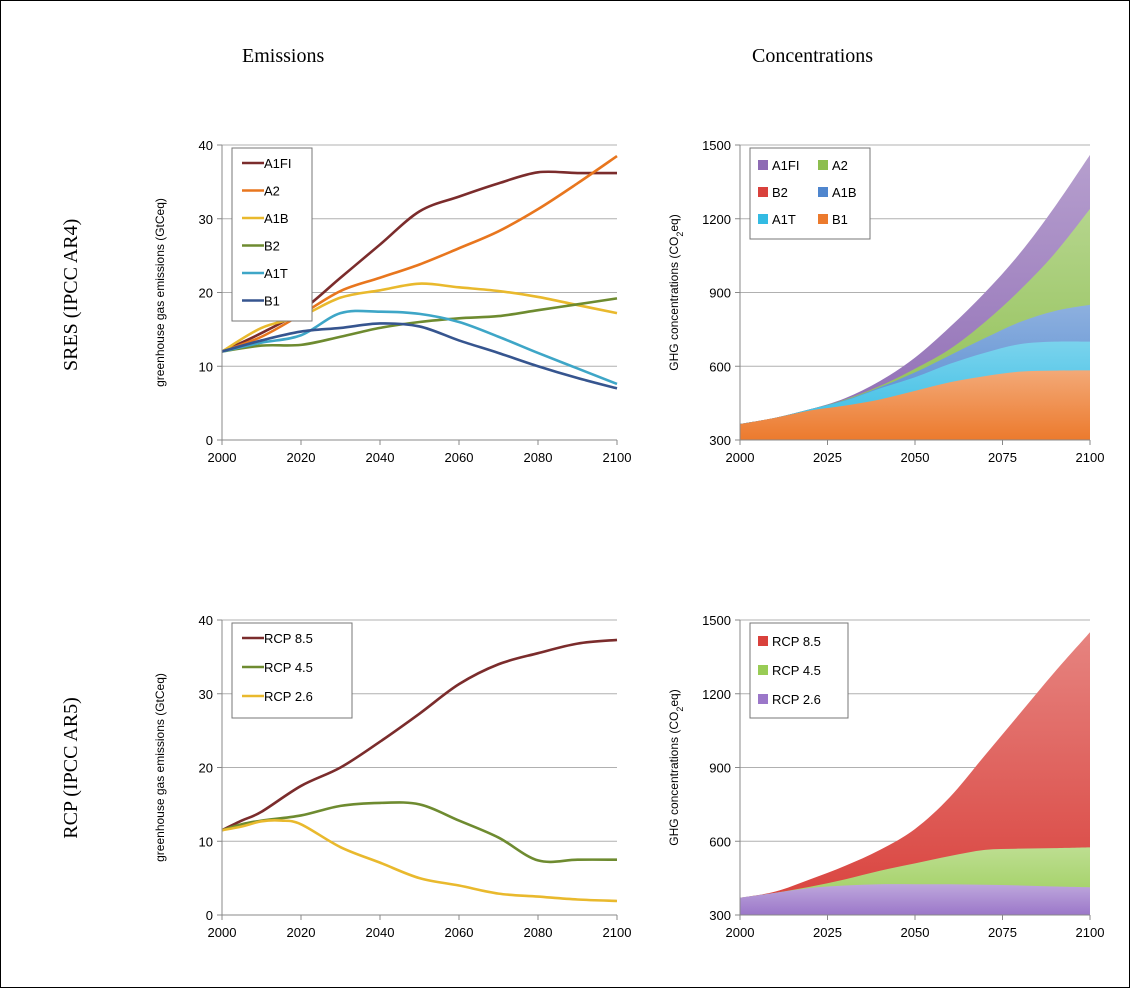 The height and width of the screenshot is (988, 1130). What do you see at coordinates (71, 768) in the screenshot?
I see `row-header-rcp: RCP (IPCC AR5)` at bounding box center [71, 768].